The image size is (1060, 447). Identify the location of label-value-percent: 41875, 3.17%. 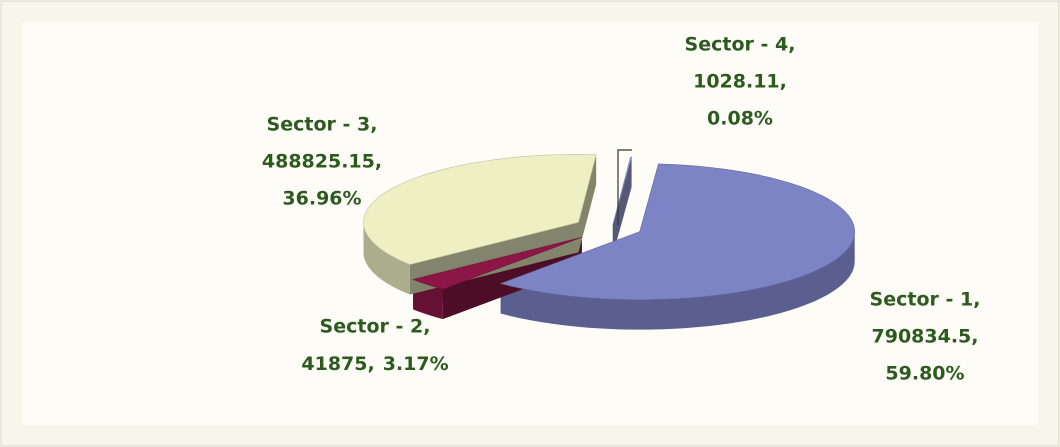
(374, 364).